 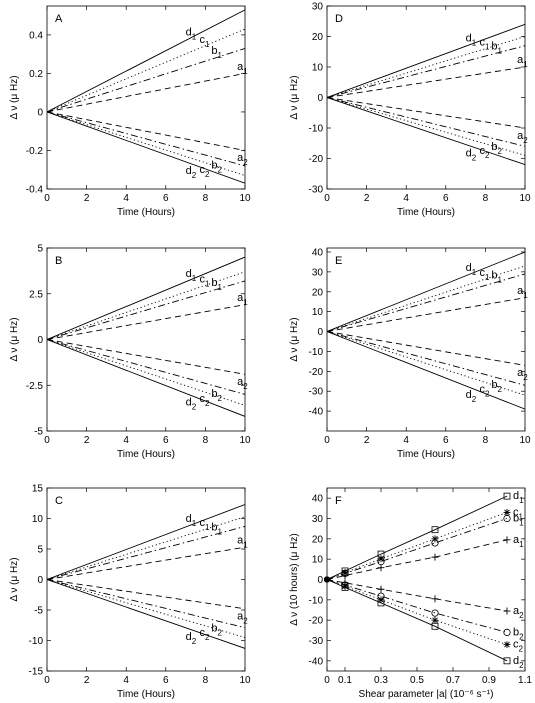 What do you see at coordinates (507, 518) in the screenshot?
I see `data-point-b1` at bounding box center [507, 518].